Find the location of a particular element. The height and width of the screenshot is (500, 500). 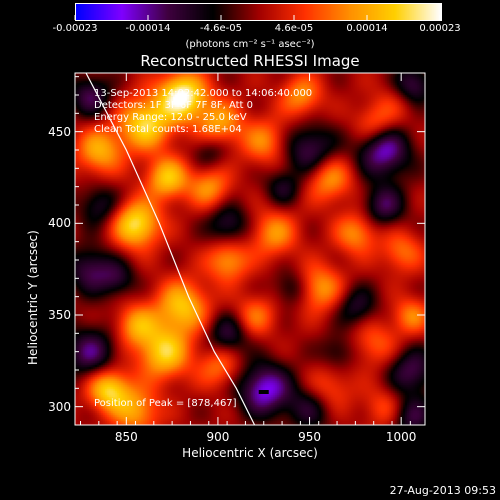

x-tick-label: 900 is located at coordinates (218, 437).